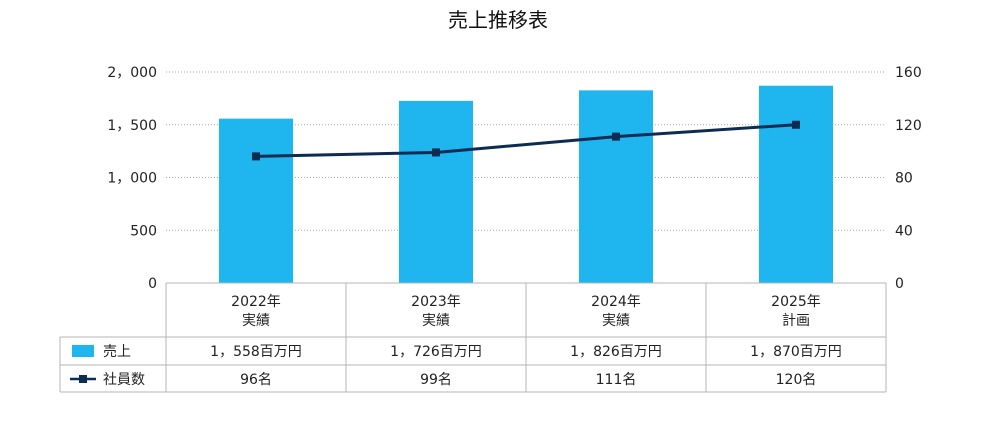  What do you see at coordinates (436, 380) in the screenshot?
I see `employee-value-label-1: 99名` at bounding box center [436, 380].